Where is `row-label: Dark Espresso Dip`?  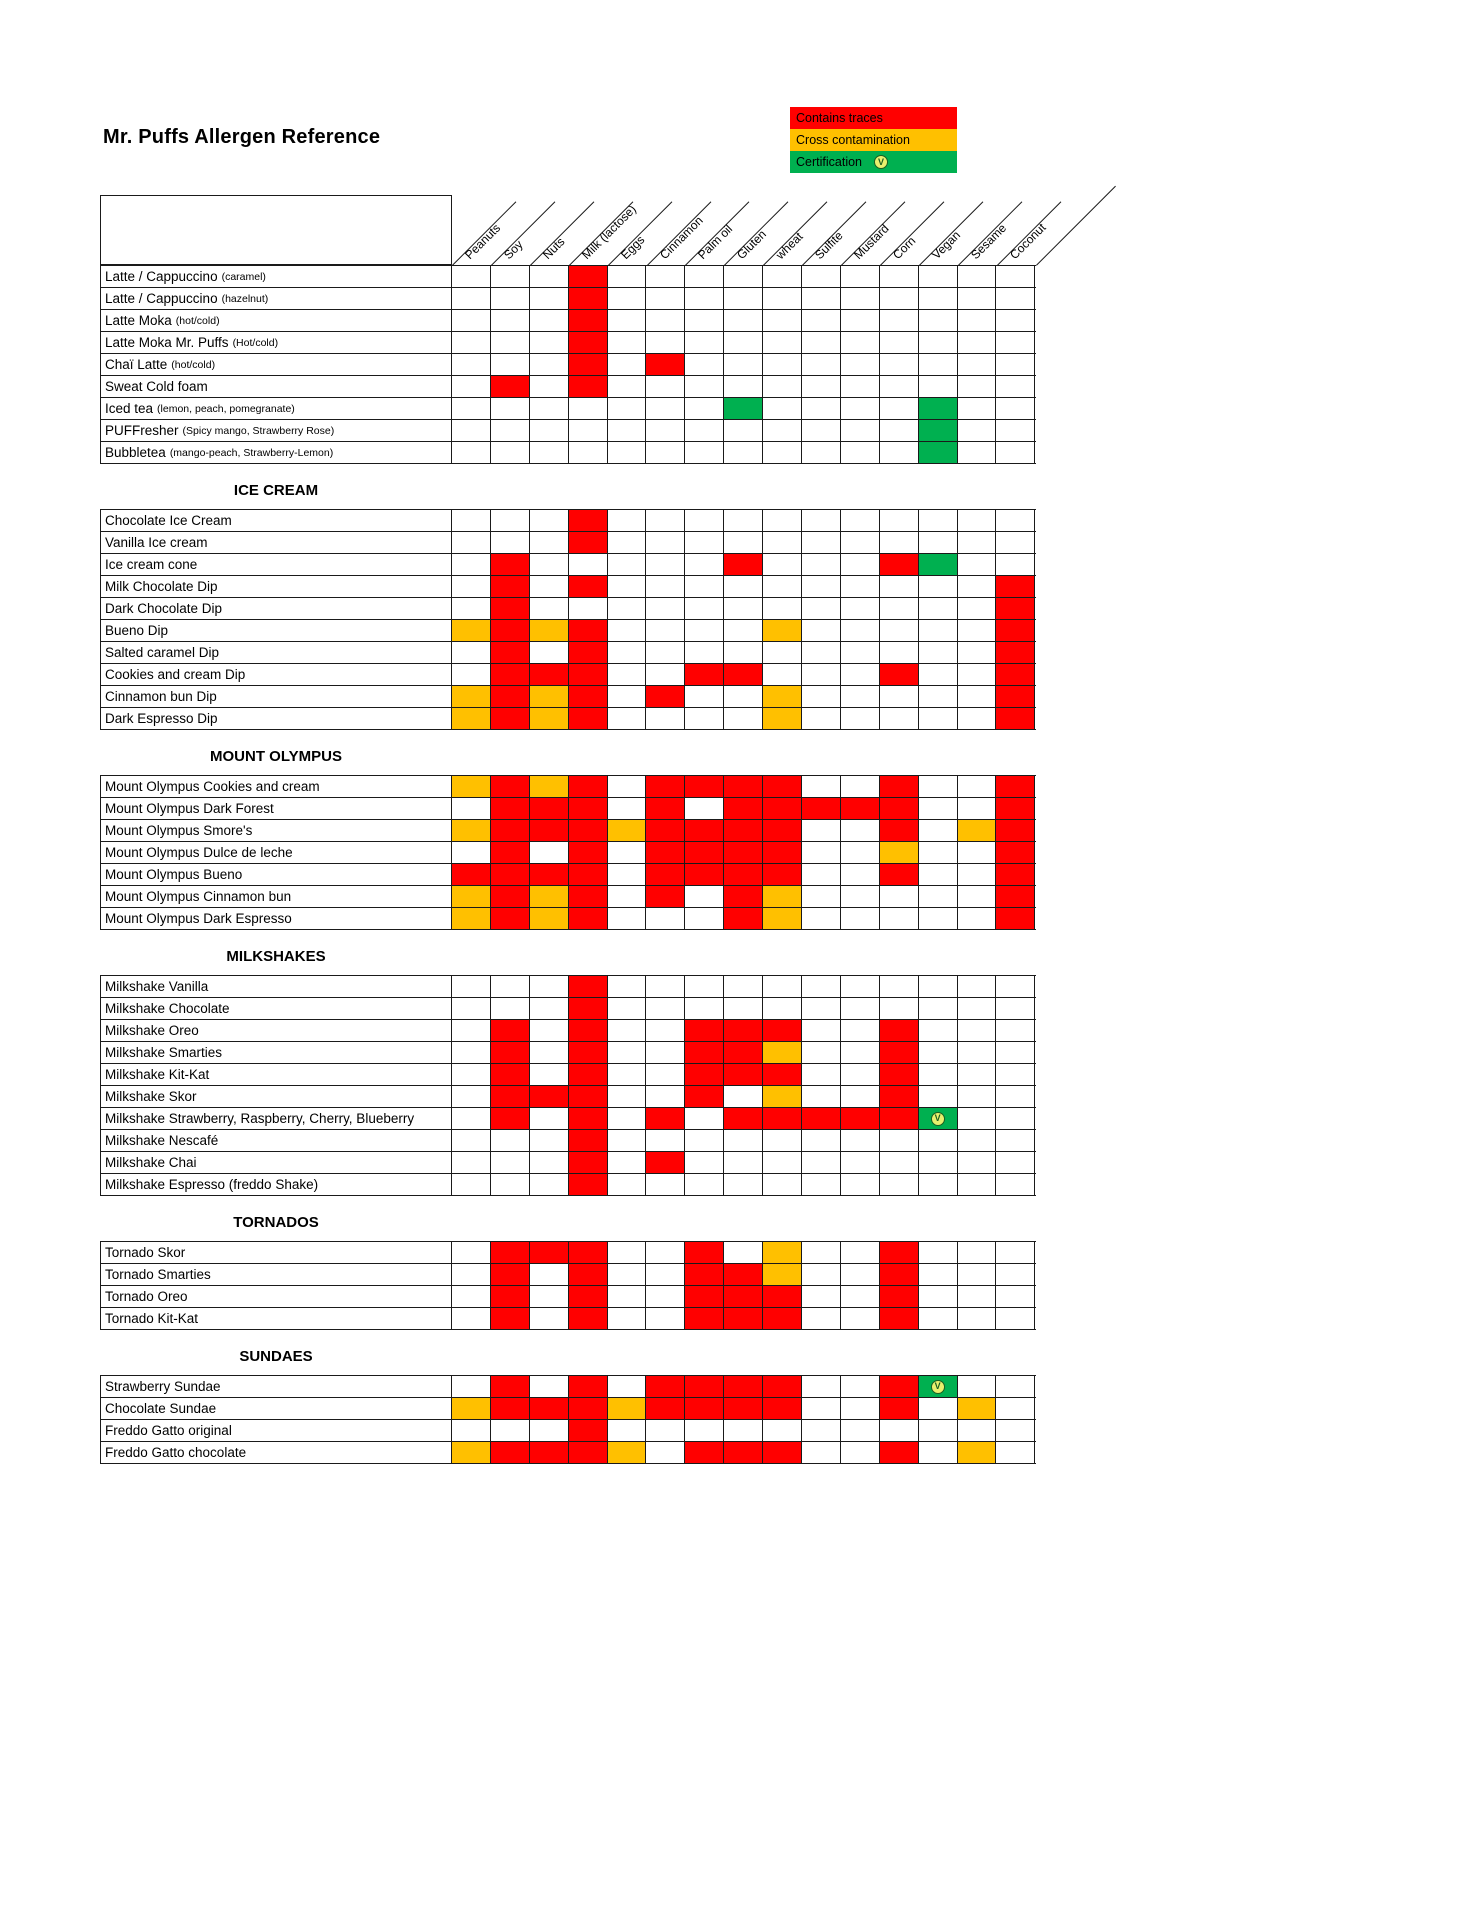 row-label: Dark Espresso Dip is located at coordinates (276, 718).